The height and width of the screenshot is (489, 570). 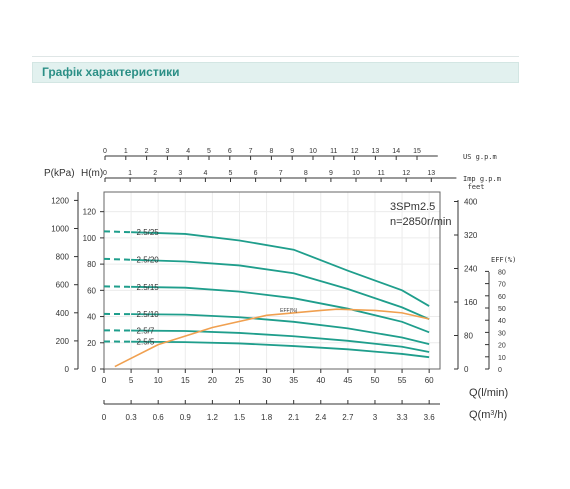 What do you see at coordinates (105, 173) in the screenshot?
I see `imp-gpm-tick-label: 0` at bounding box center [105, 173].